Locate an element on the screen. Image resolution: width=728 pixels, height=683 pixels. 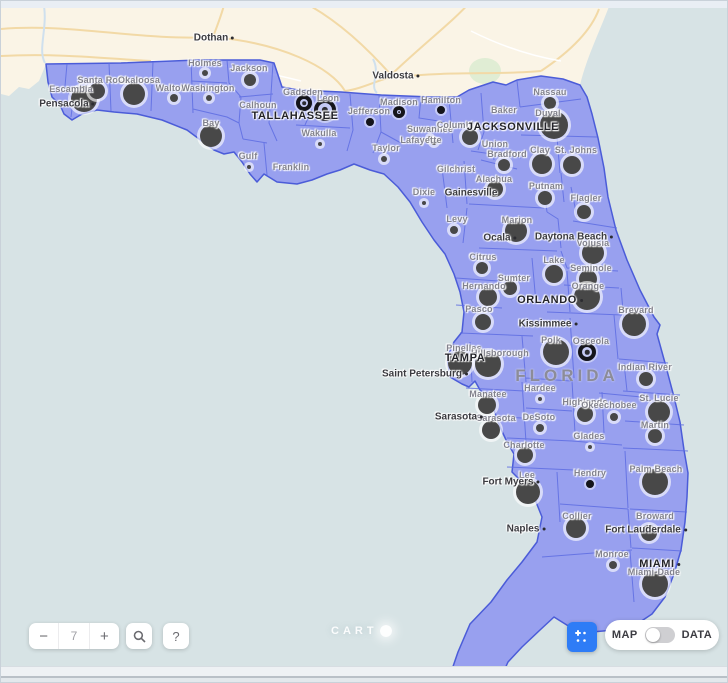
toggle-data-label: DATA is located at coordinates (697, 635).